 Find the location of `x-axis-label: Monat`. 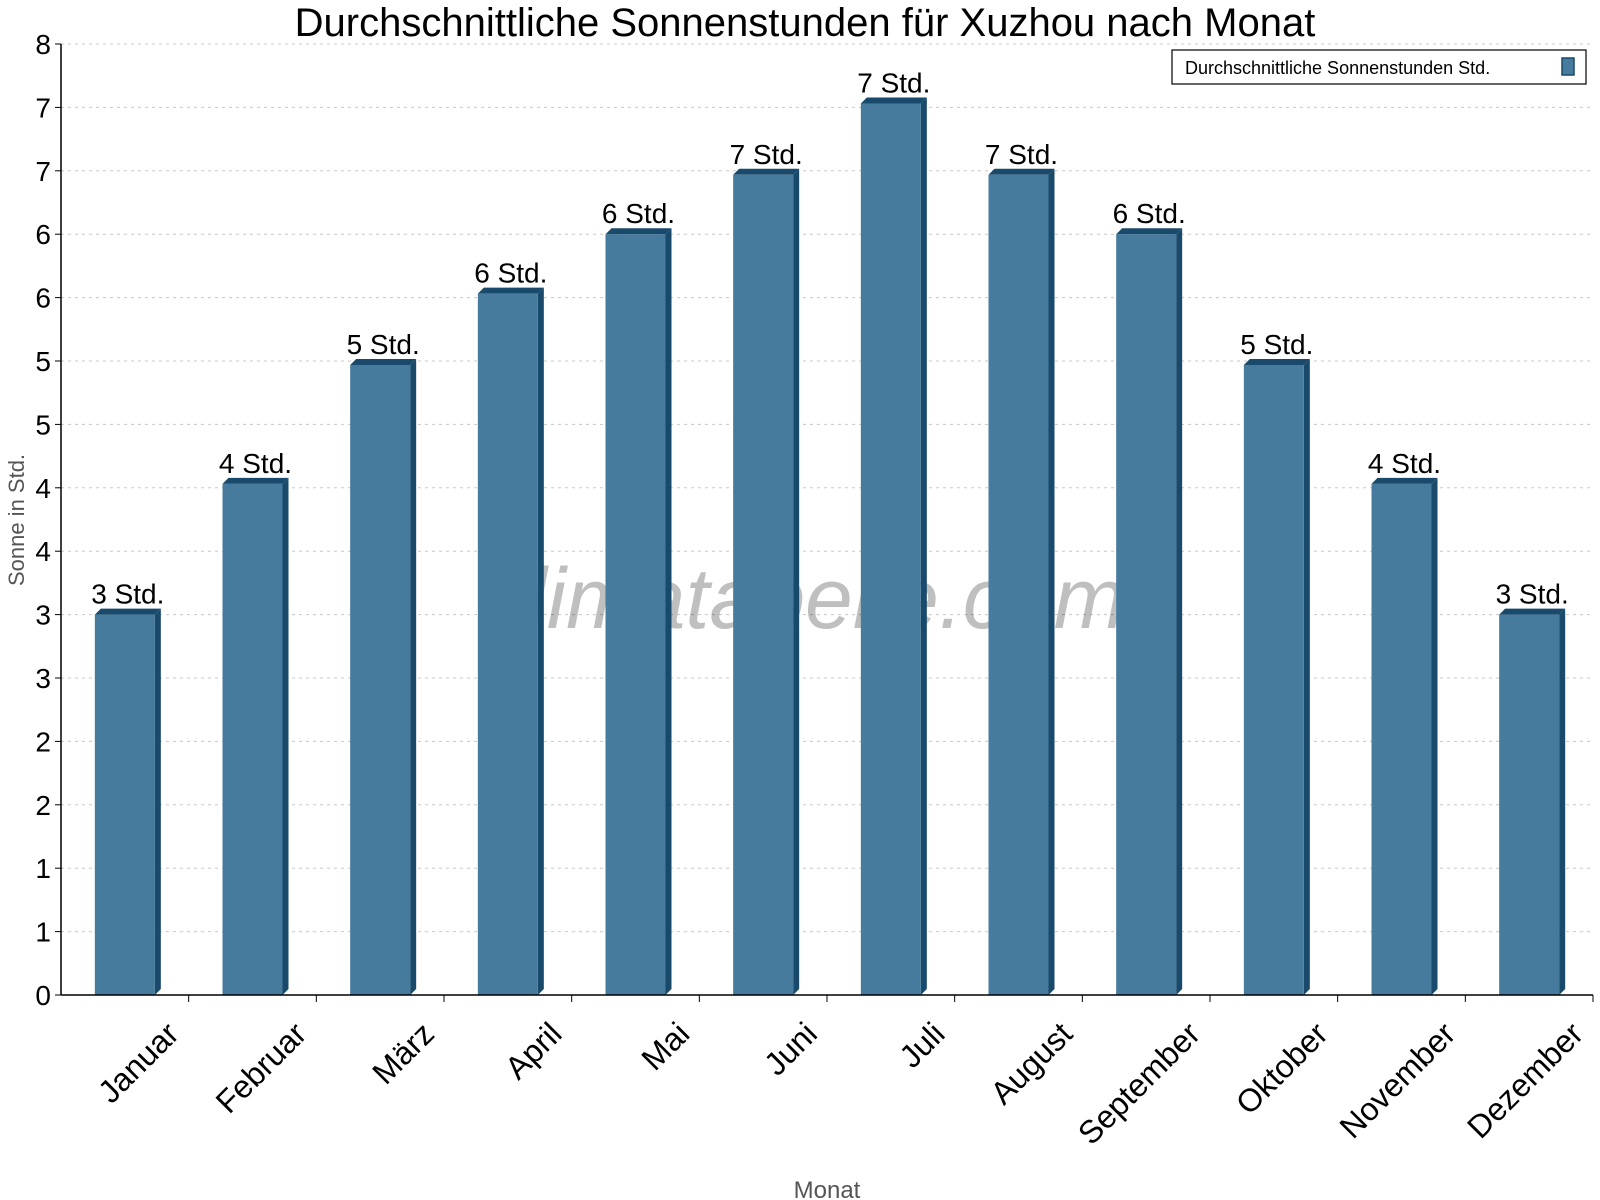

x-axis-label: Monat is located at coordinates (827, 1188).